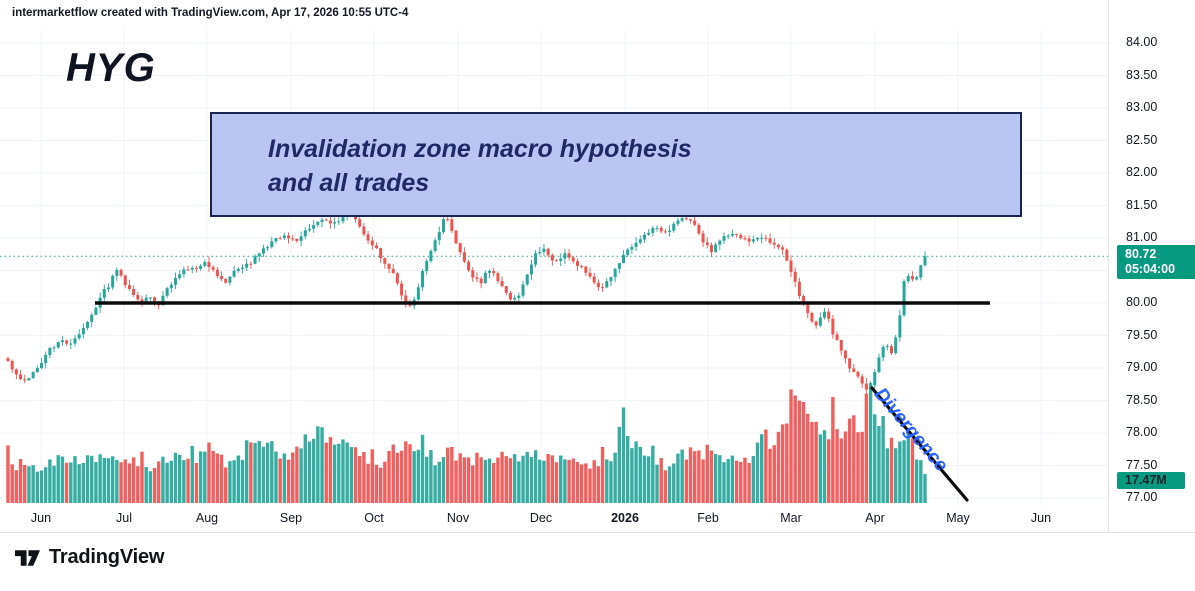 The width and height of the screenshot is (1195, 591). What do you see at coordinates (625, 518) in the screenshot?
I see `time-axis-label: 2026` at bounding box center [625, 518].